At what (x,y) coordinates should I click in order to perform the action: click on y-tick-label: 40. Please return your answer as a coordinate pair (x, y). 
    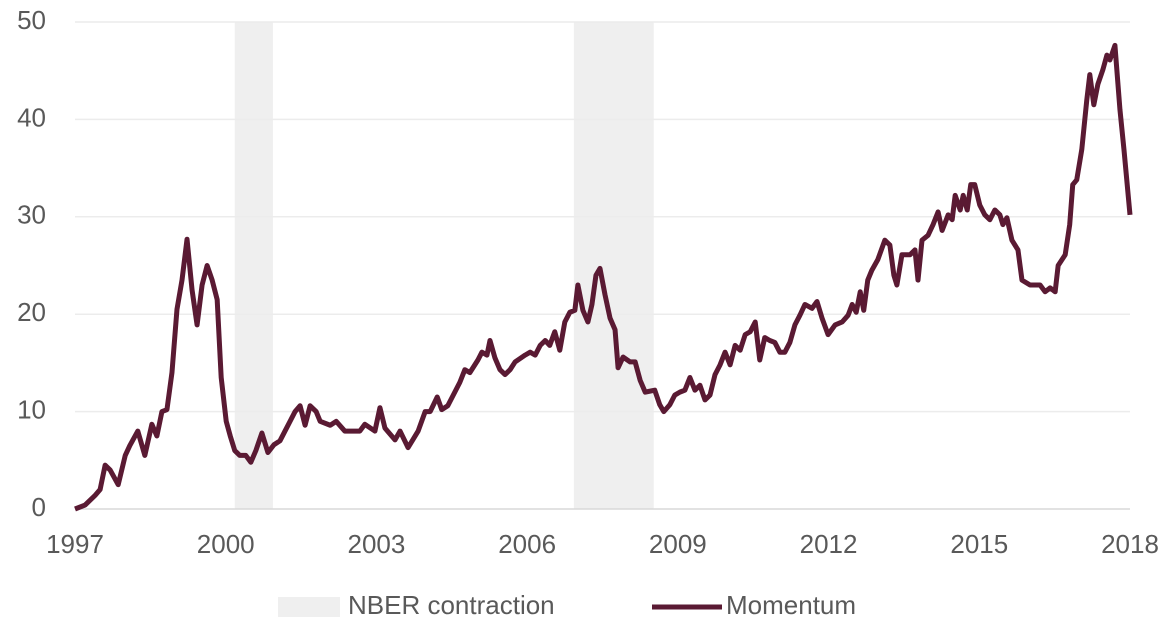
    Looking at the image, I should click on (31, 117).